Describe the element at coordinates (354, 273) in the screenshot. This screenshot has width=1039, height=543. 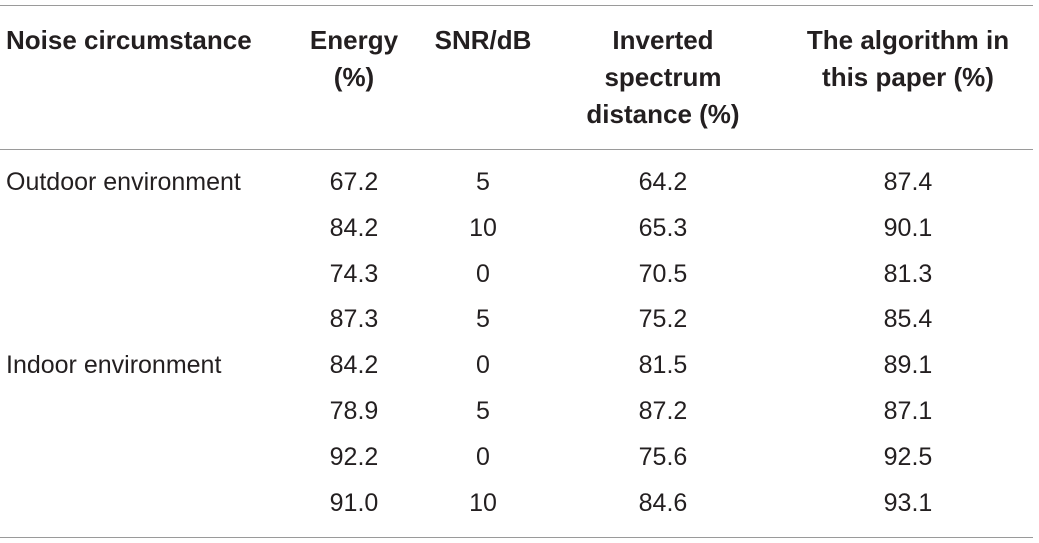
I see `cell-energy: 74.3` at that location.